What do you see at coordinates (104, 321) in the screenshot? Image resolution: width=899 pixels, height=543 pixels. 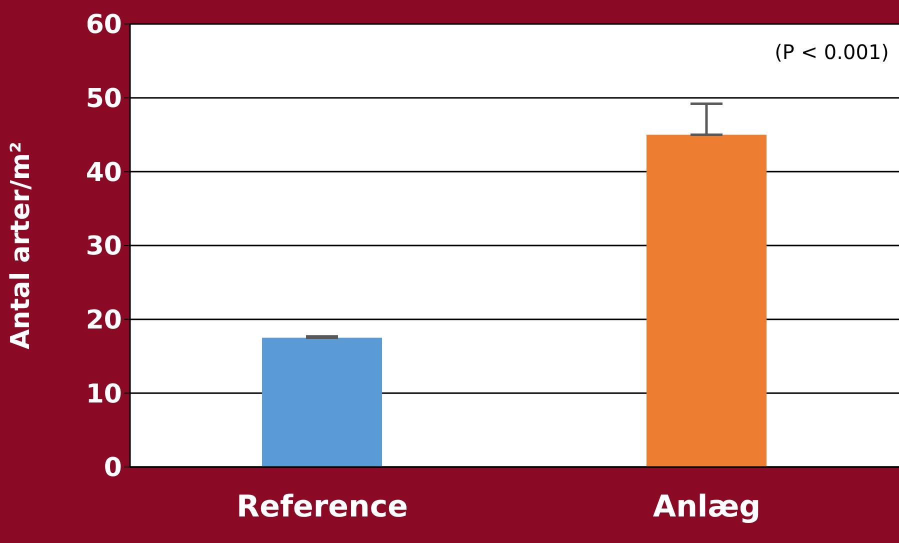 I see `y-tick-label: 20` at bounding box center [104, 321].